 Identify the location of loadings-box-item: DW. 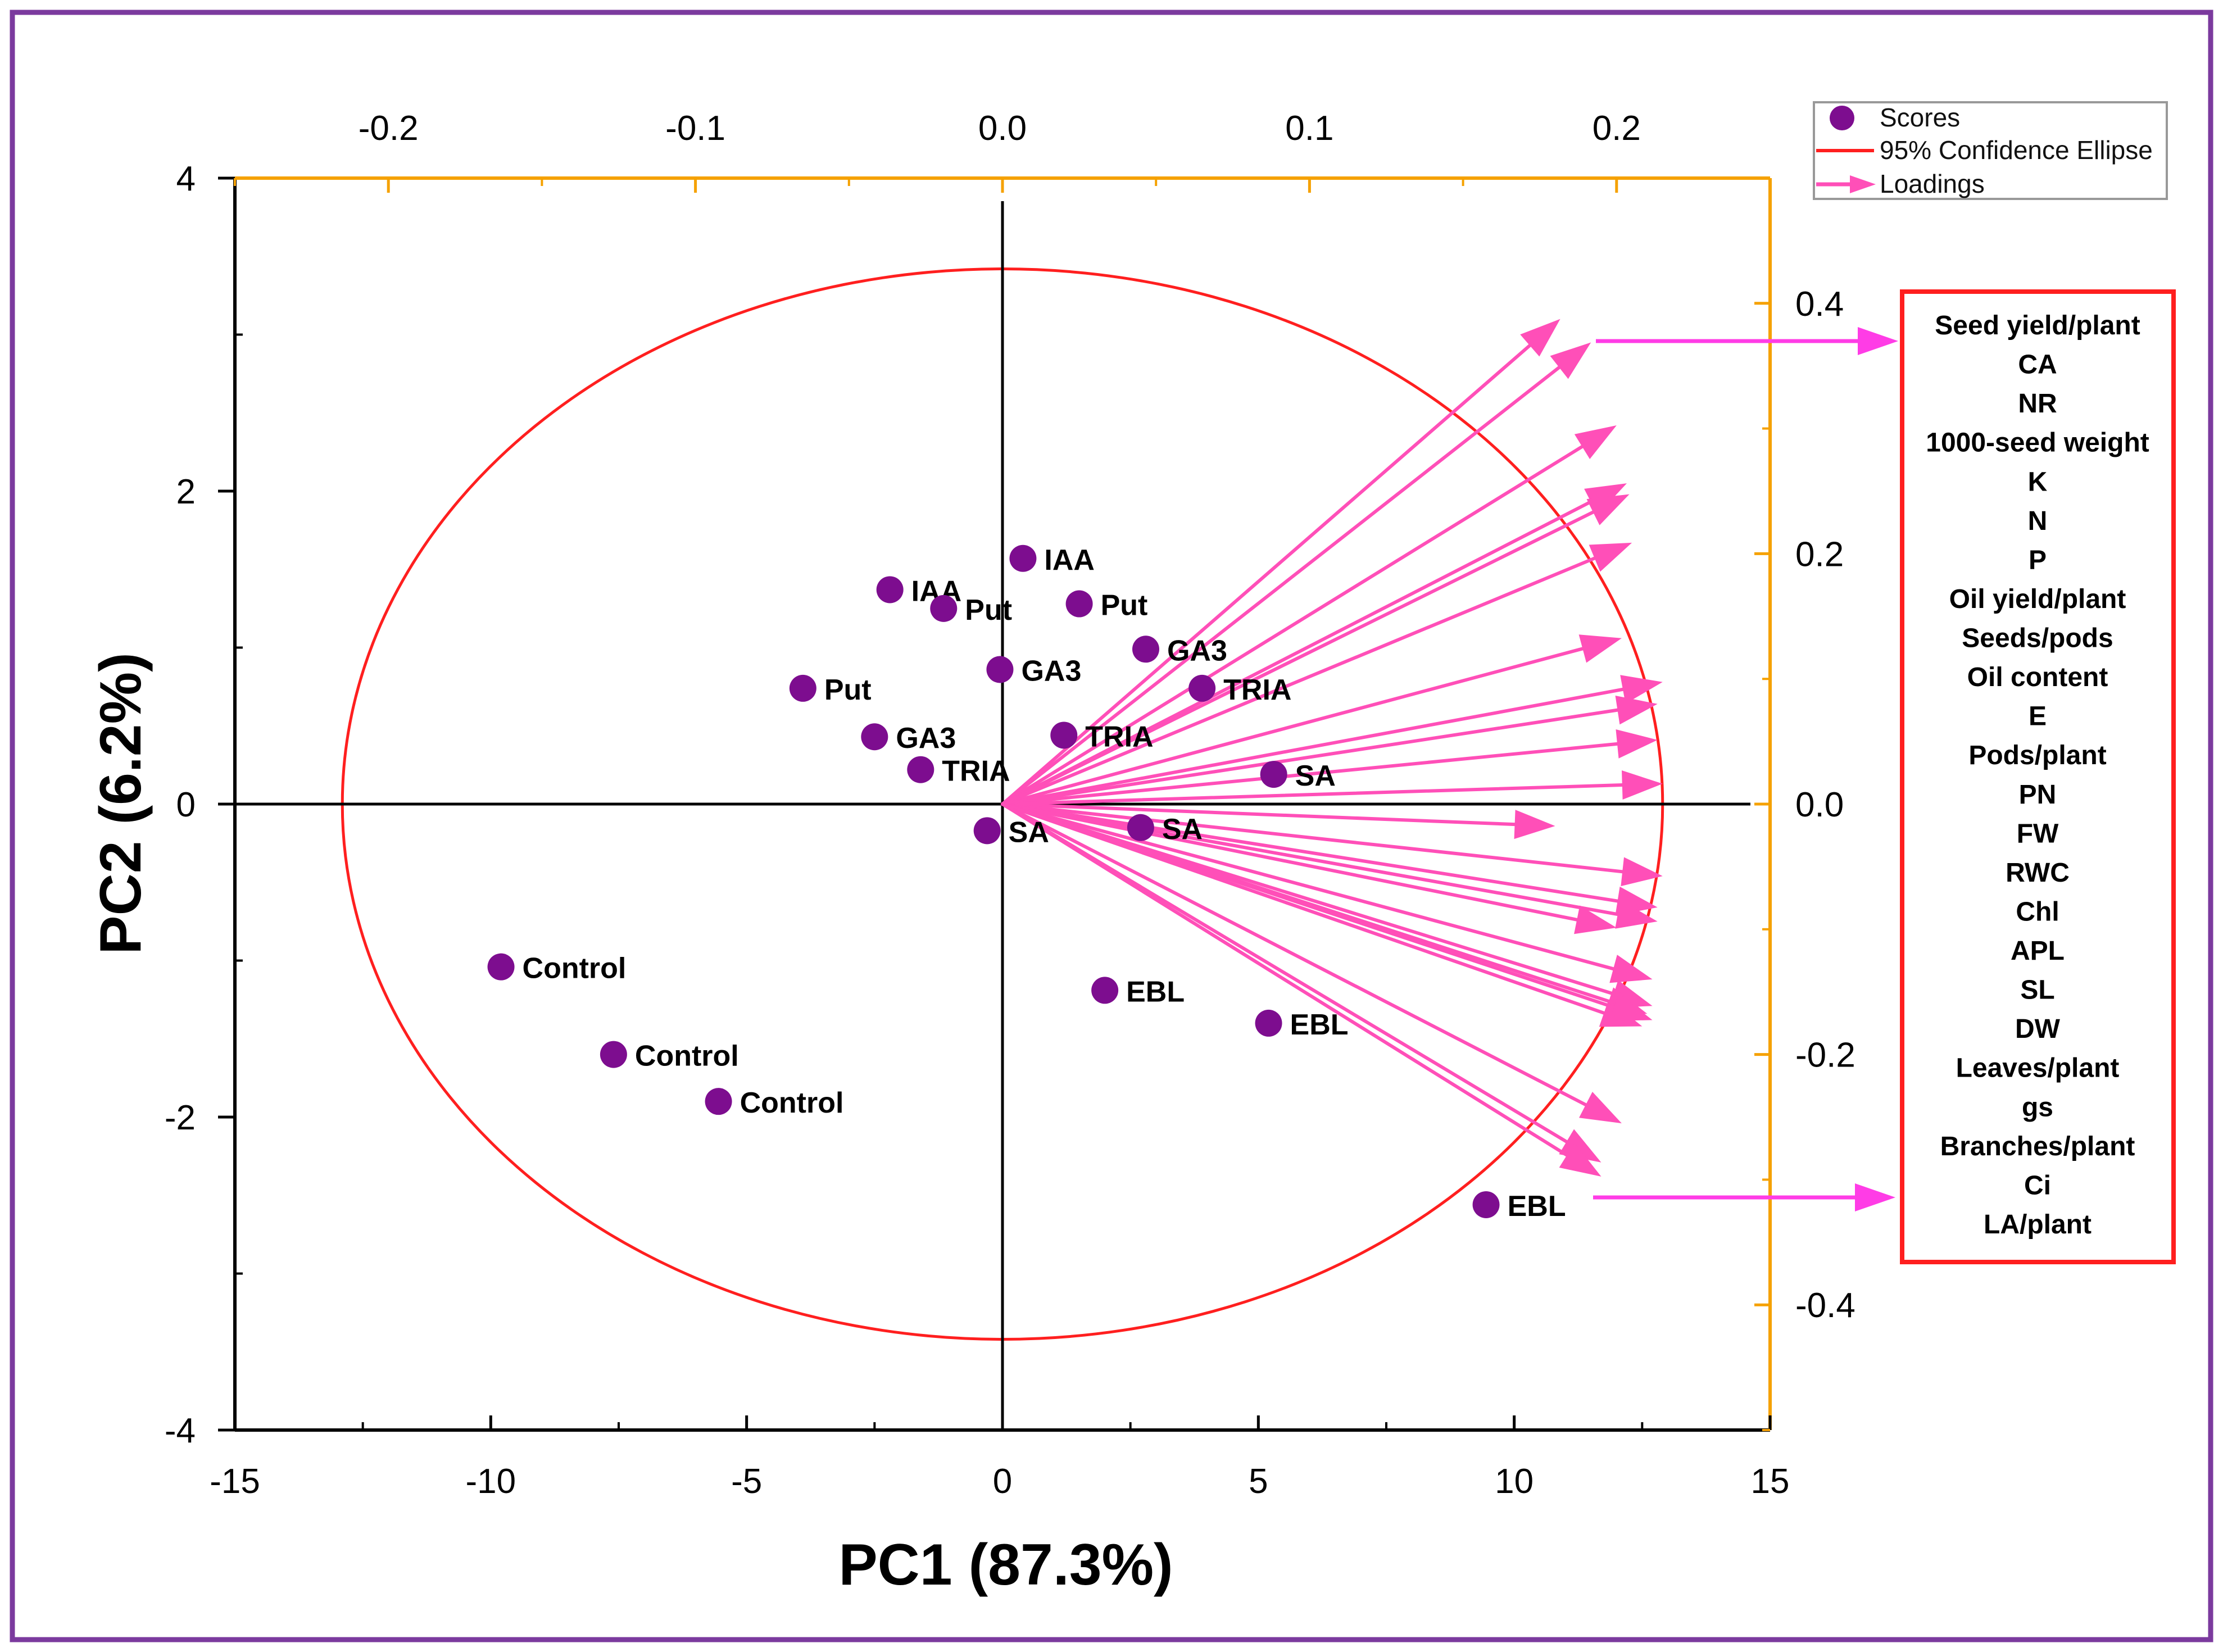
(2038, 1029).